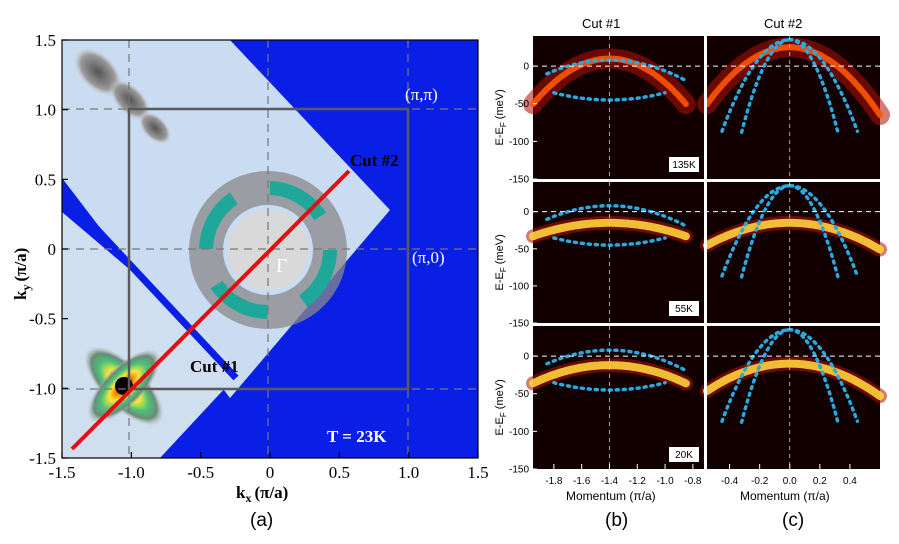  Describe the element at coordinates (616, 520) in the screenshot. I see `panel-b-caption: (b)` at that location.